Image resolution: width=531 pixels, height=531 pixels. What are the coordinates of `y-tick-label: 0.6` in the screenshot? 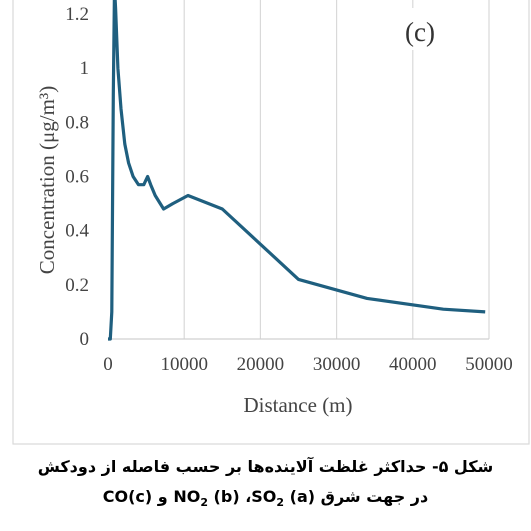 It's located at (77, 177).